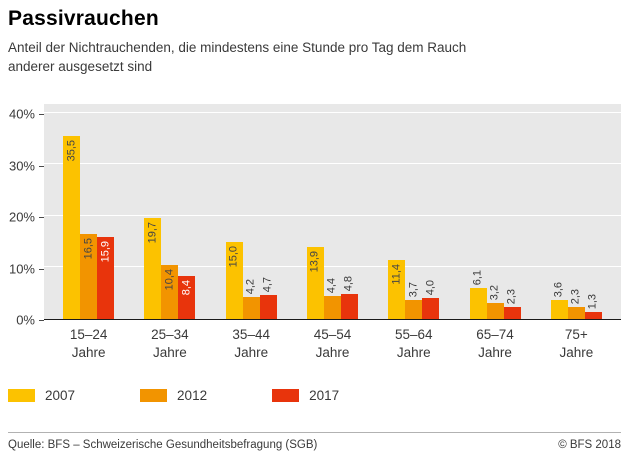 Image resolution: width=629 pixels, height=457 pixels. Describe the element at coordinates (88, 343) in the screenshot. I see `x-tick-label-1: 15–24 Jahre` at that location.